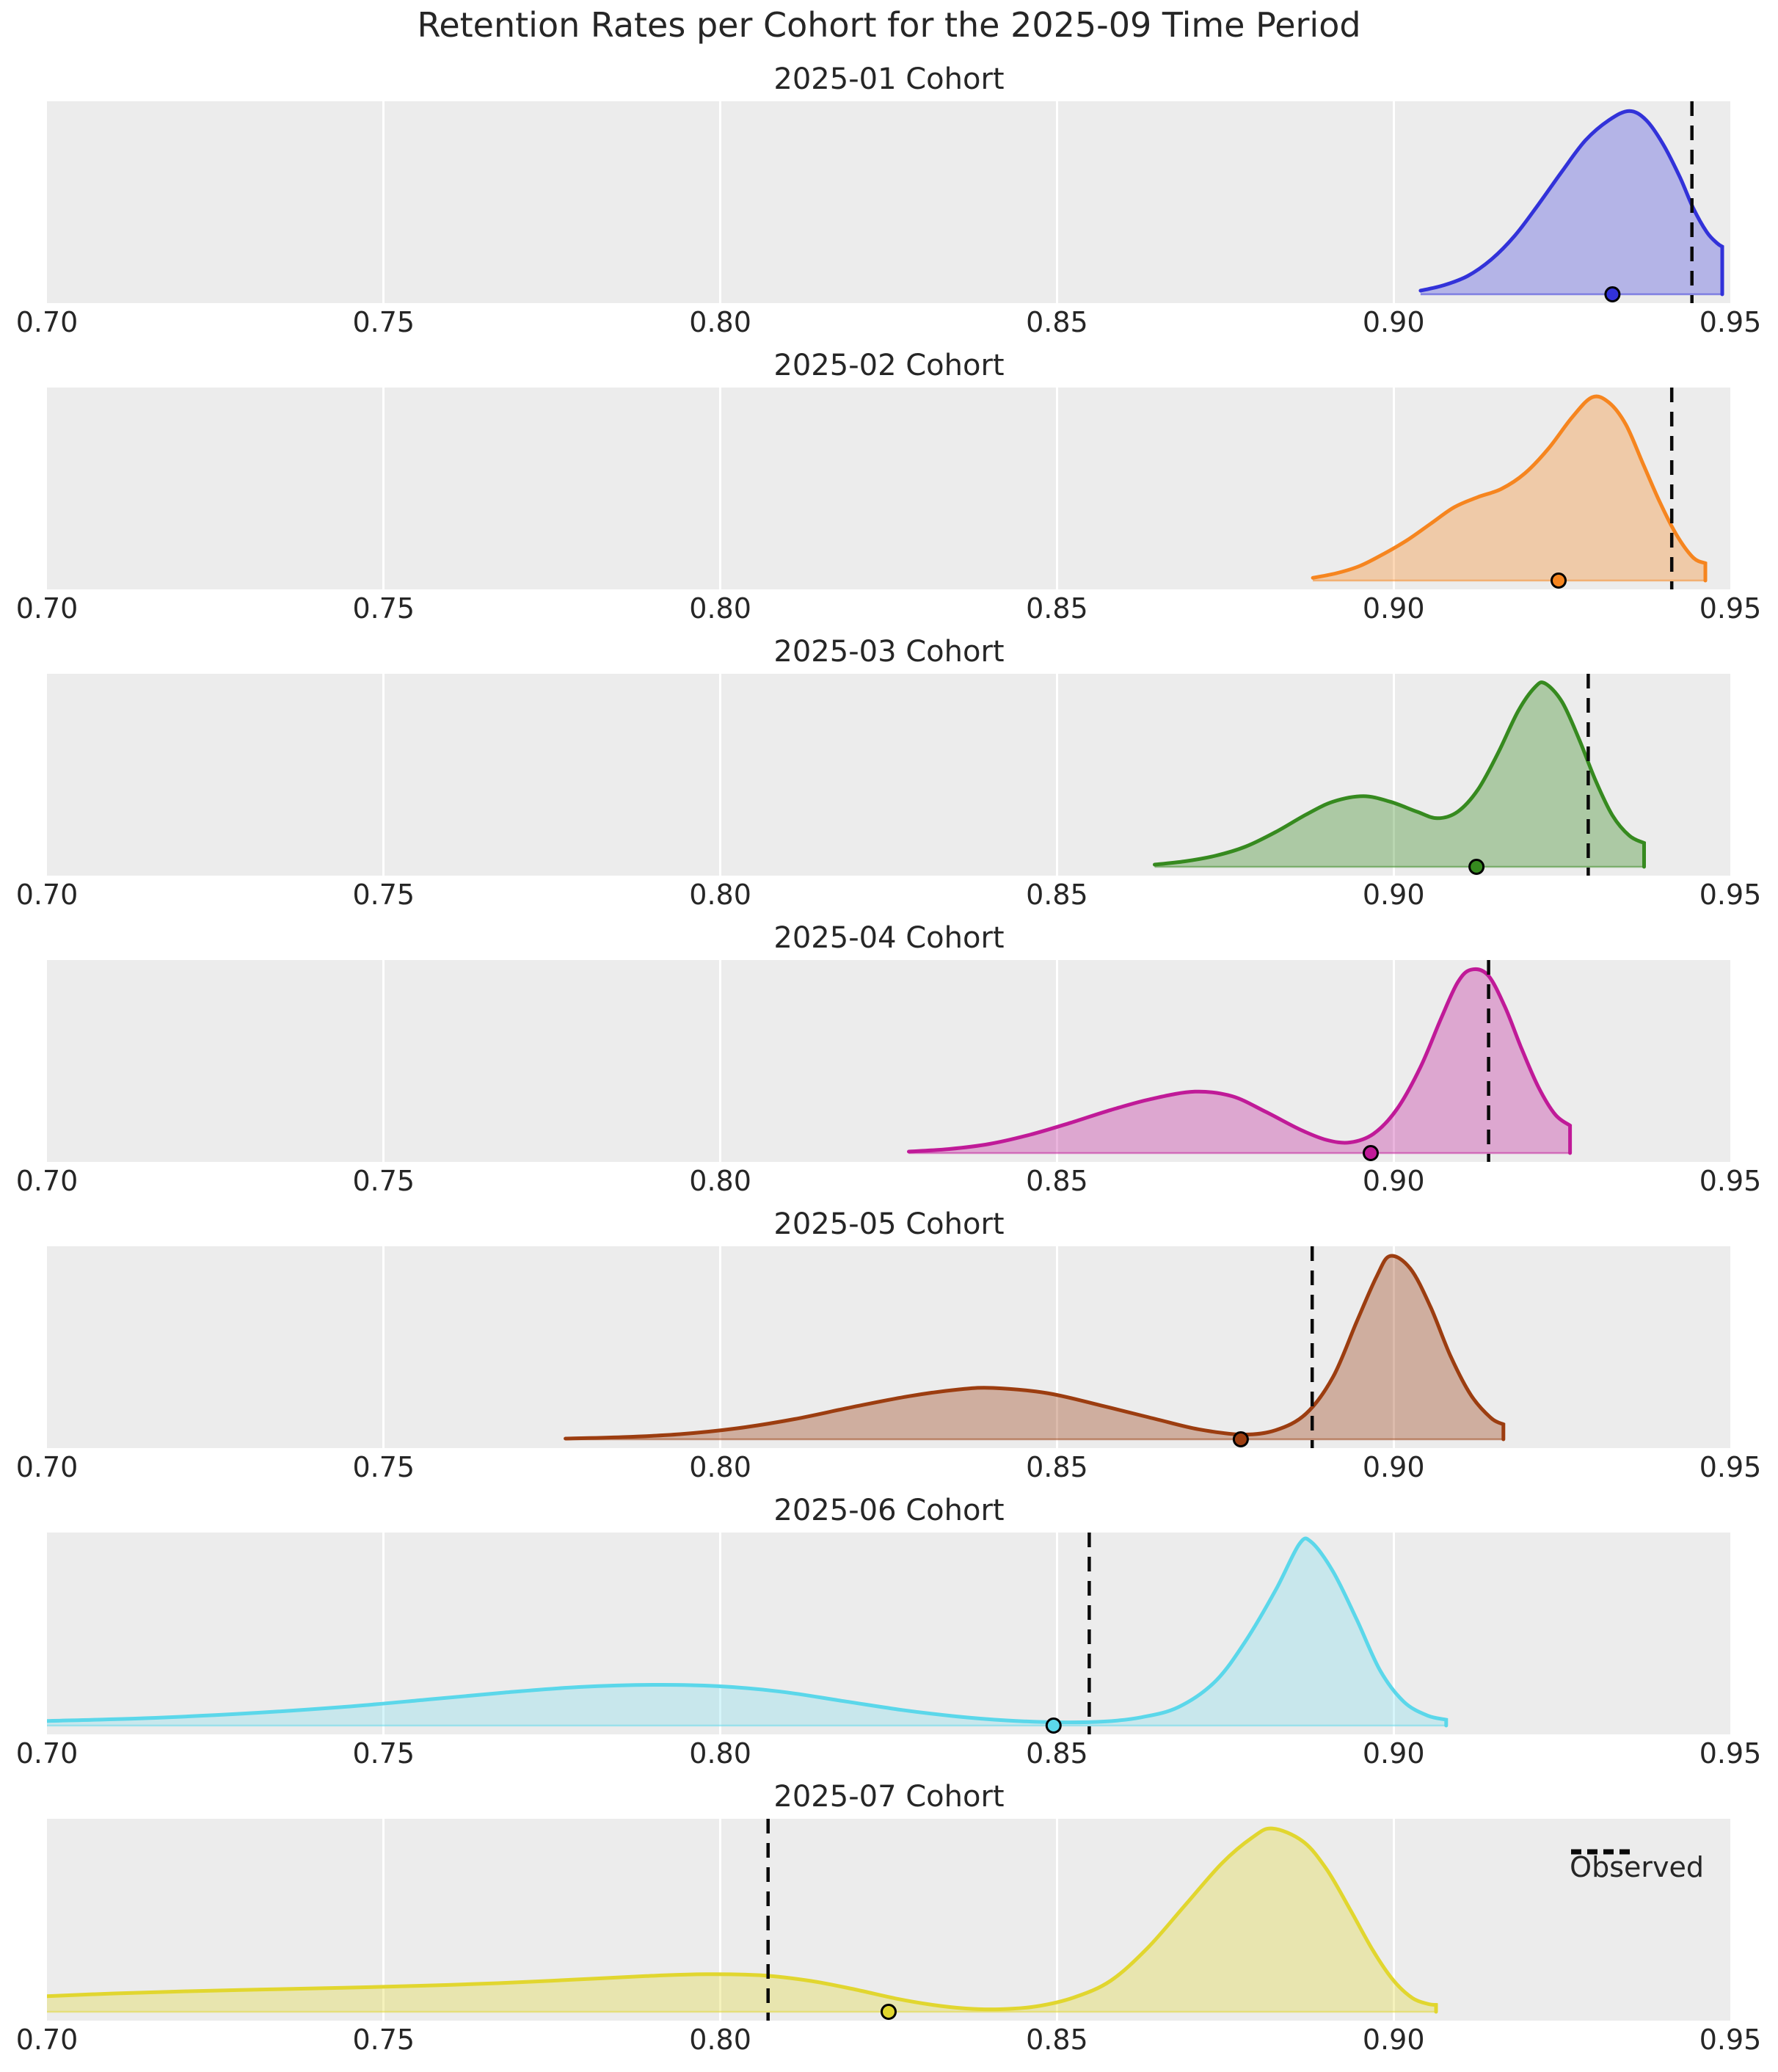 The height and width of the screenshot is (2072, 1778). I want to click on cohort-panel-2025-03: 2025-03 Cohort 0.70 0.75 0.80 0.85 0.90 0.95, so click(889, 772).